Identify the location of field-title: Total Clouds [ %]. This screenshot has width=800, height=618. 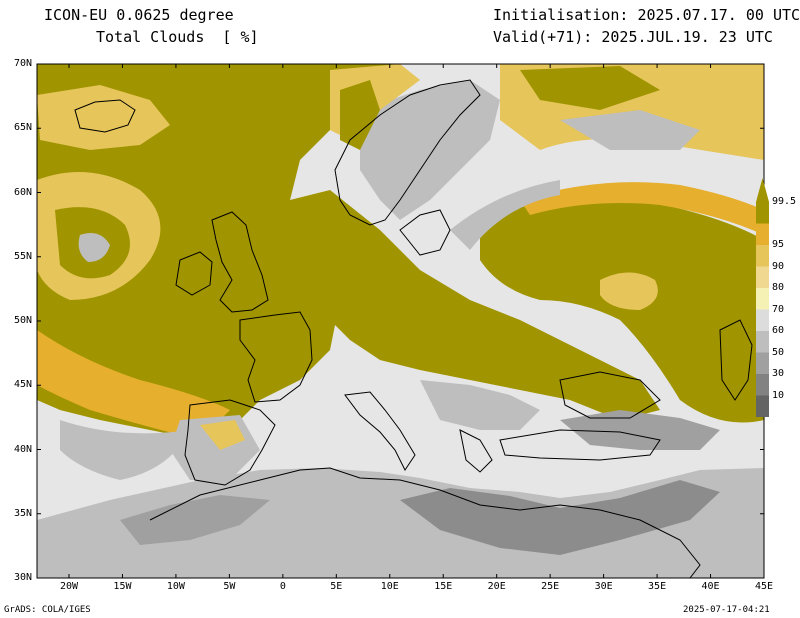
(177, 37).